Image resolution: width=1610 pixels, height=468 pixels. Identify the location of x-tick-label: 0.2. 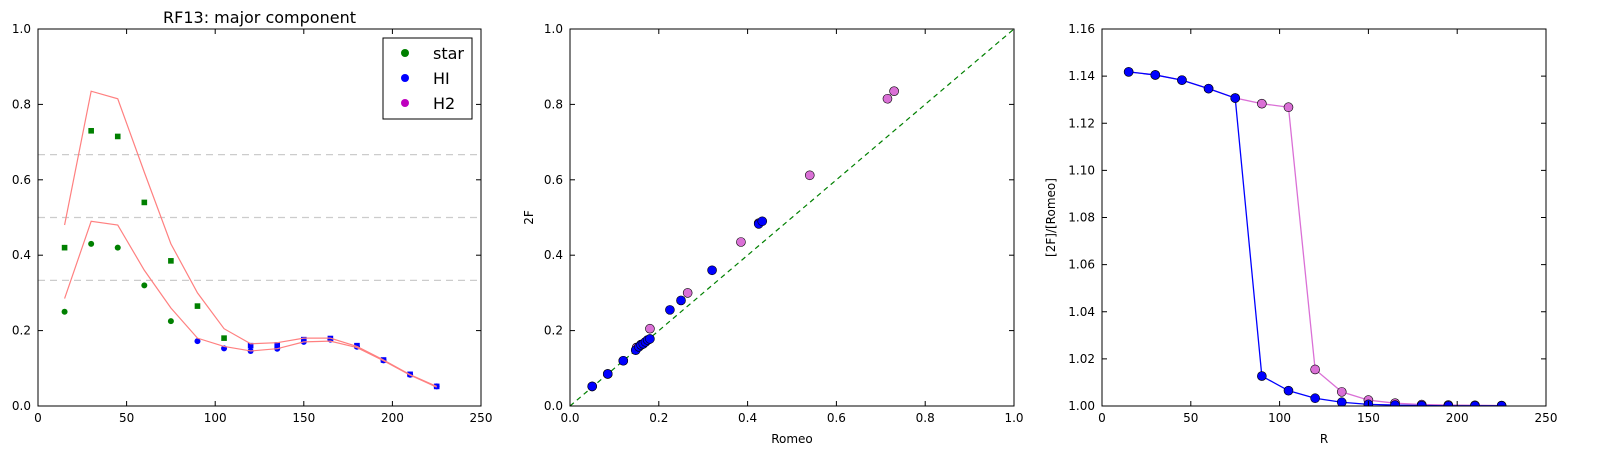
(658, 418).